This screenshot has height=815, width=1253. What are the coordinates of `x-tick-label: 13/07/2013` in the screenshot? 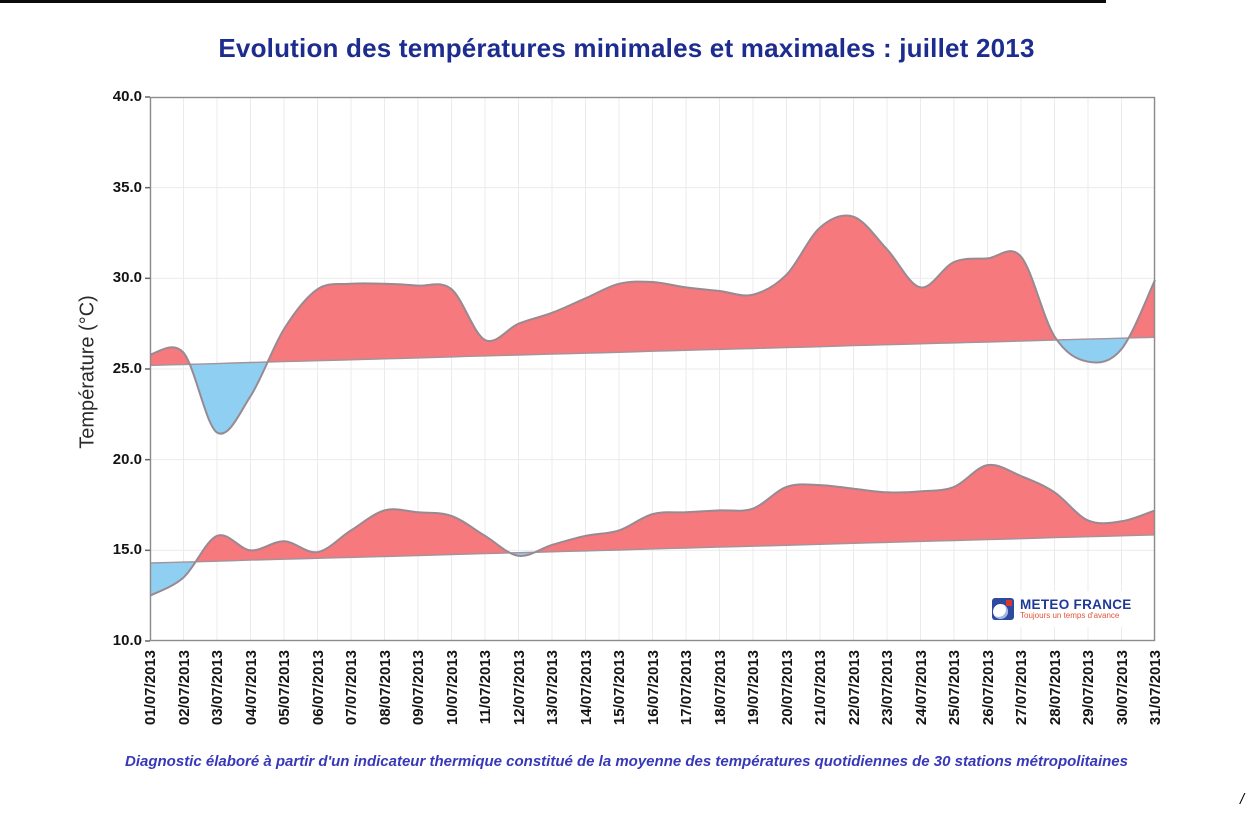 It's located at (552, 688).